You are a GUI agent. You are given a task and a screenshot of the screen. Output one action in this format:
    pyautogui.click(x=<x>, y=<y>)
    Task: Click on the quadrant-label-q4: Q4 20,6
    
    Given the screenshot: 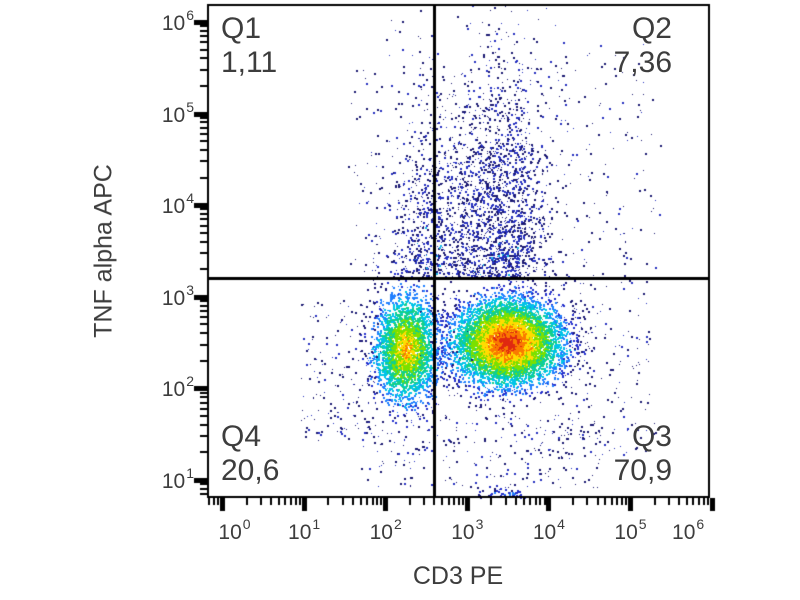 What is the action you would take?
    pyautogui.click(x=250, y=454)
    